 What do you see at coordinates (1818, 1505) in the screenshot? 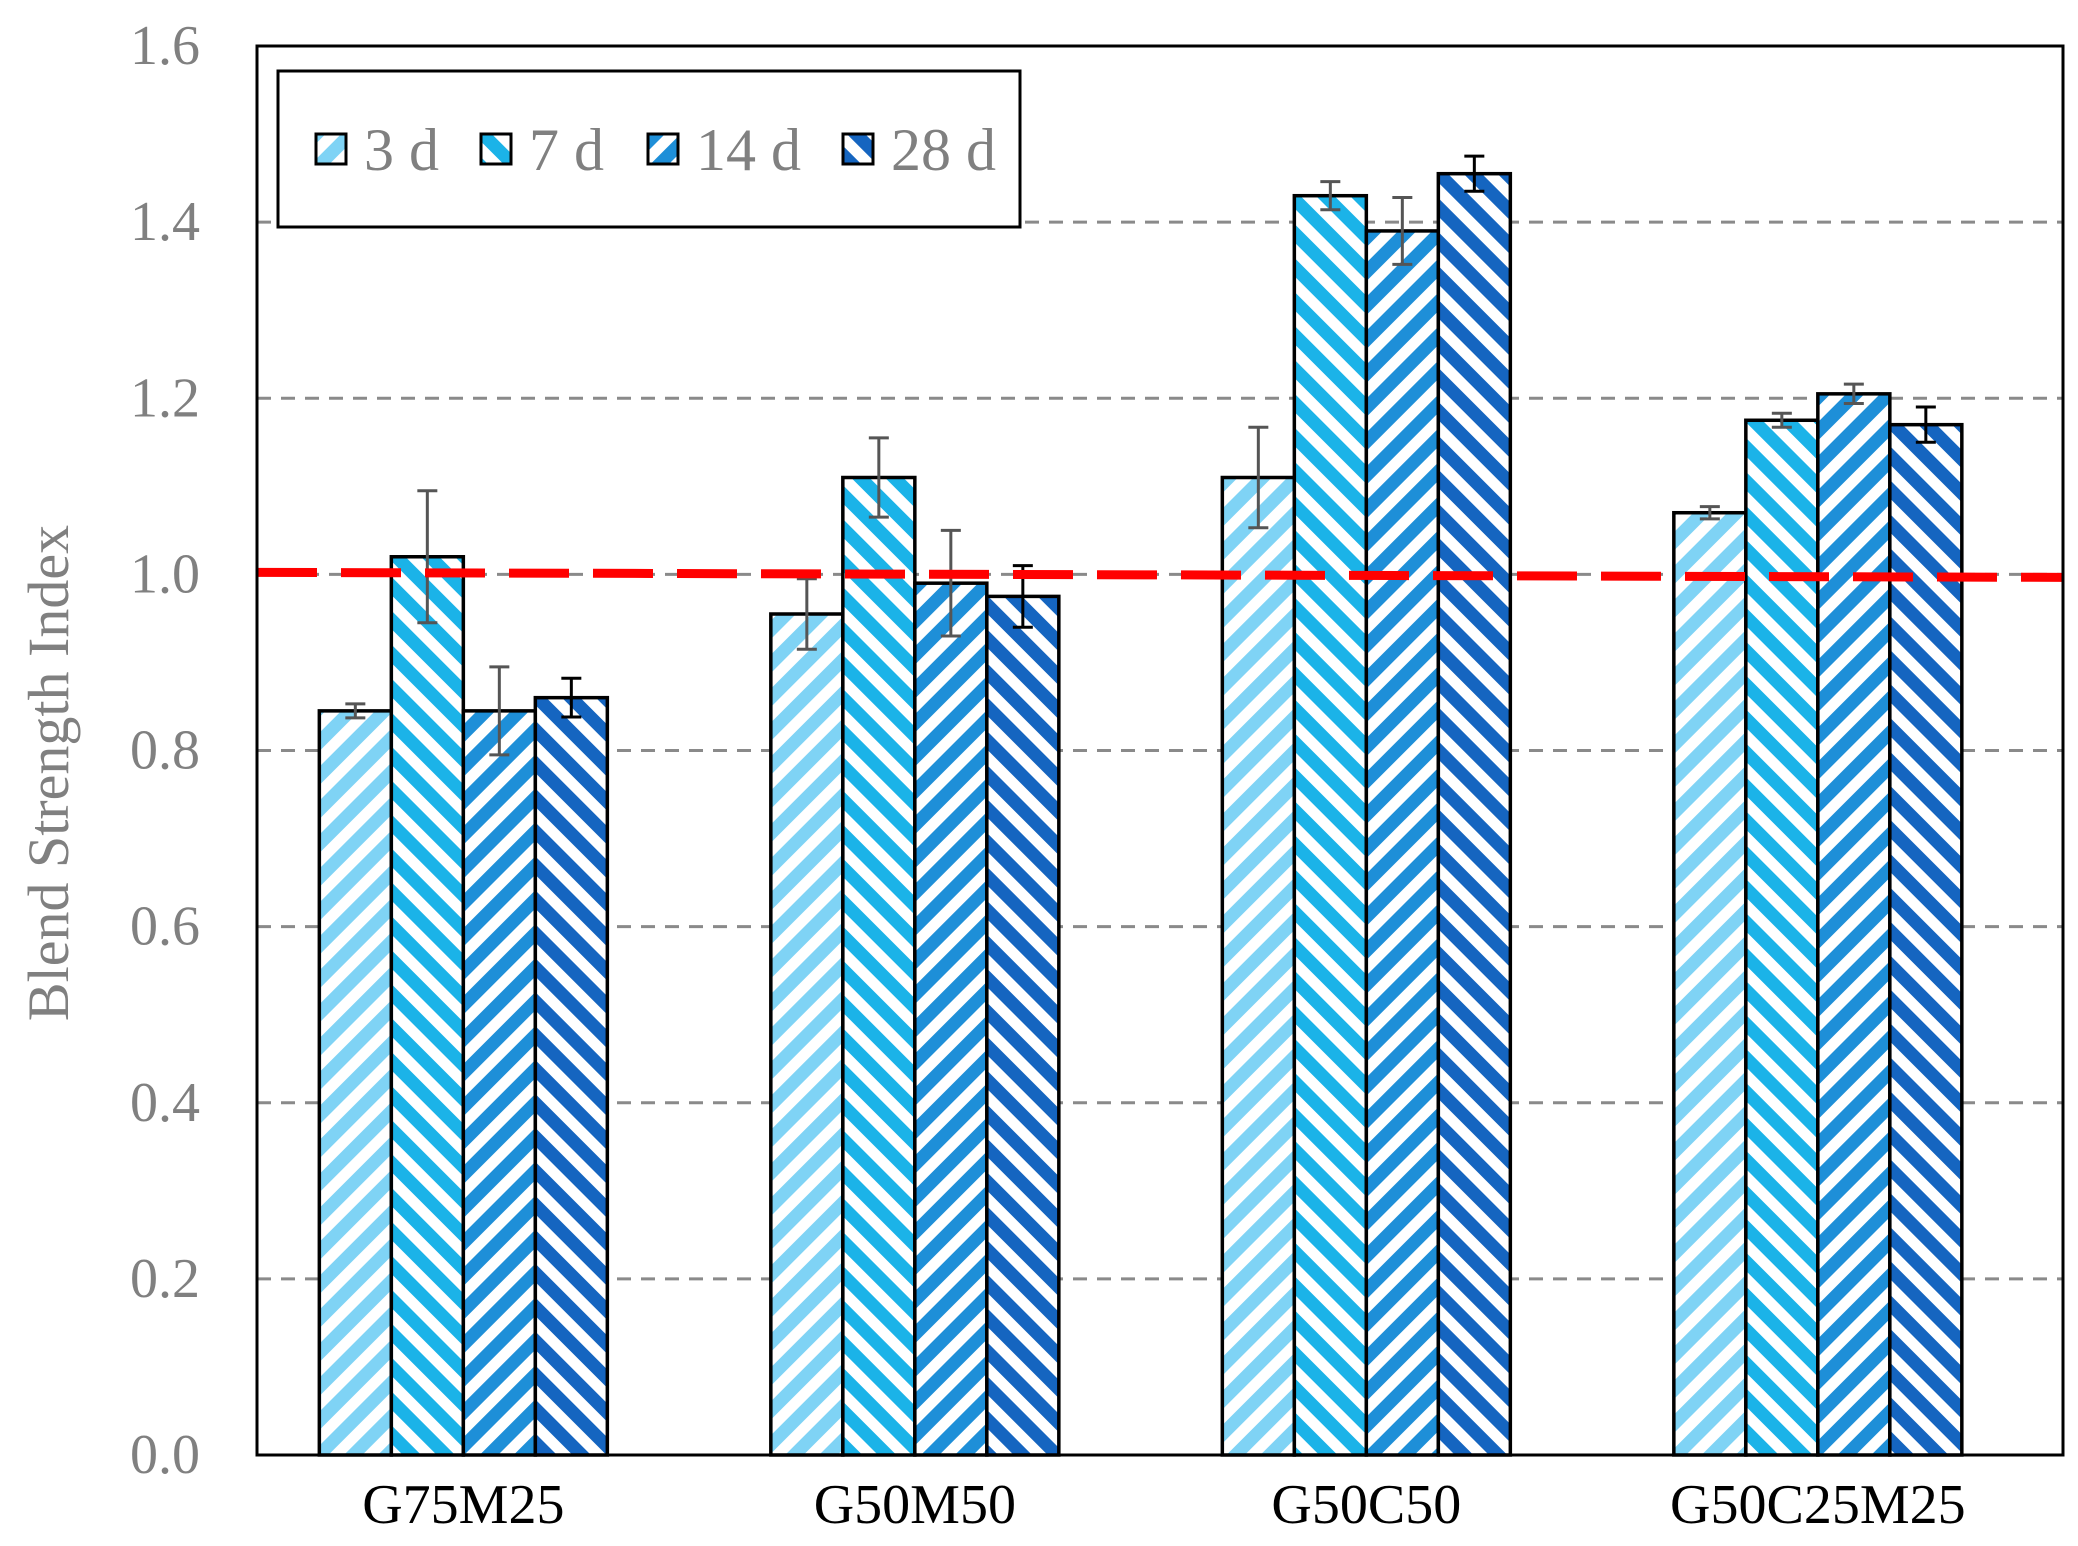
I see `x-tick-label: G50C25M25` at bounding box center [1818, 1505].